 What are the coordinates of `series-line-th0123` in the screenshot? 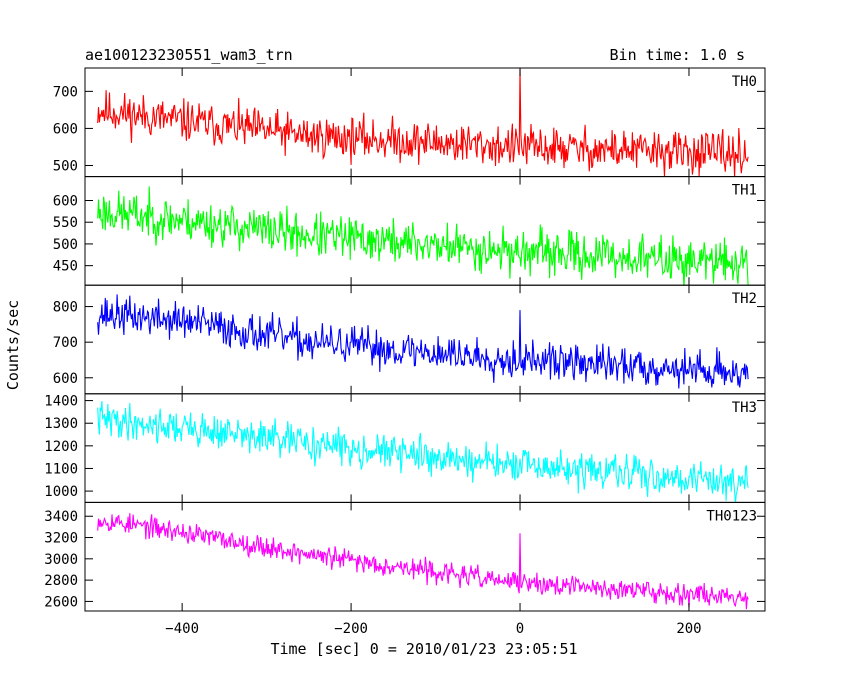 It's located at (423, 561).